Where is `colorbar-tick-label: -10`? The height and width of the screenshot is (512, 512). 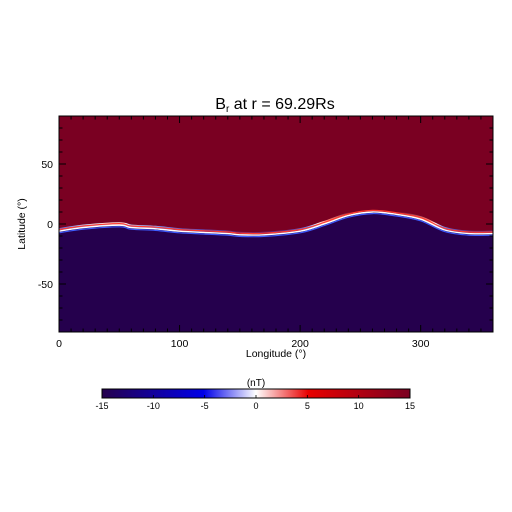
colorbar-tick-label: -10 is located at coordinates (153, 406).